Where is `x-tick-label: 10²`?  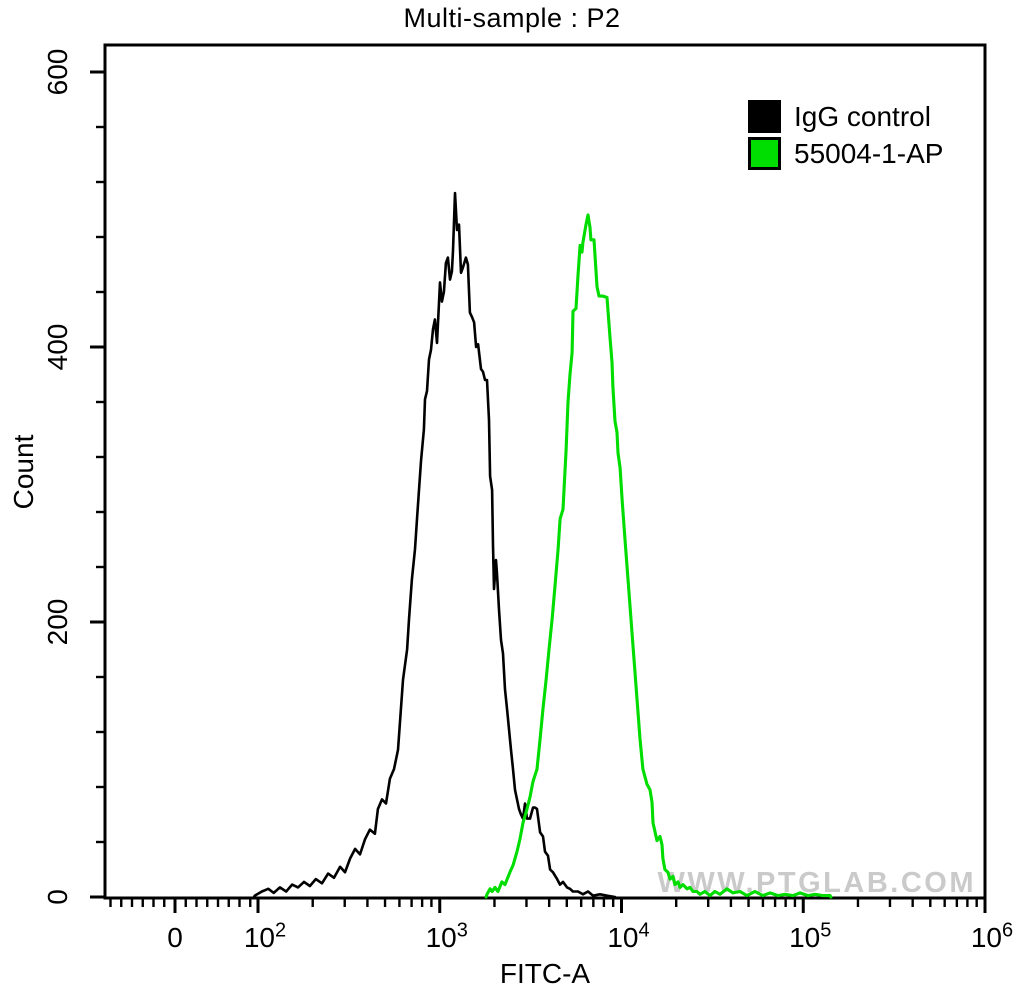
x-tick-label: 10² is located at coordinates (265, 936).